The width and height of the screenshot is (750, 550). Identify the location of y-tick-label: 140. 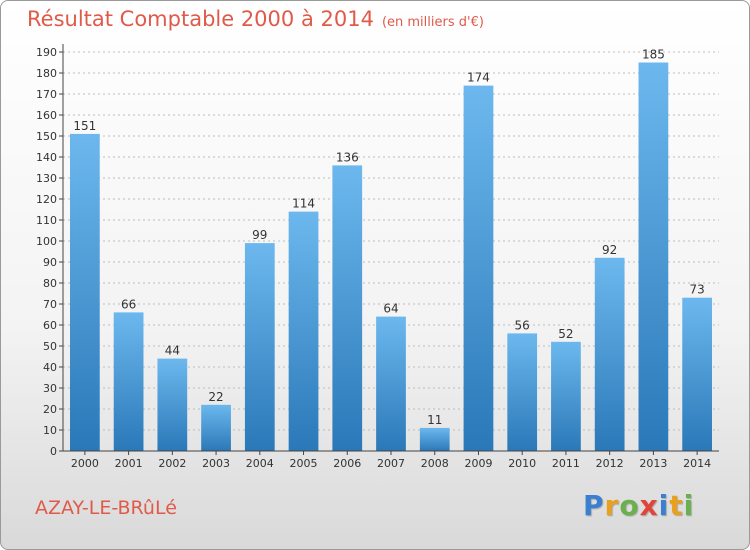
(46, 157).